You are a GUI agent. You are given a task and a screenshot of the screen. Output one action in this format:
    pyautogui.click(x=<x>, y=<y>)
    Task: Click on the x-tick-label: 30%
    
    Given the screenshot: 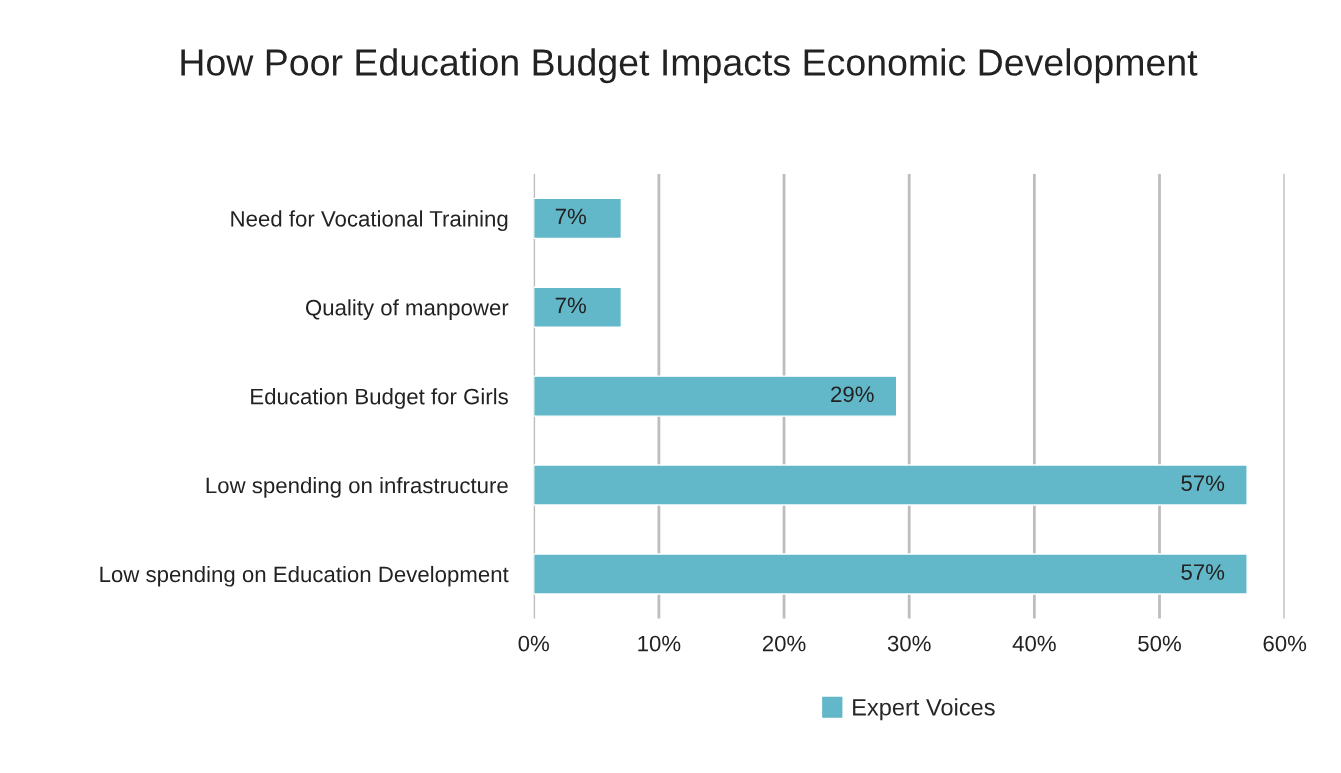 What is the action you would take?
    pyautogui.click(x=909, y=643)
    